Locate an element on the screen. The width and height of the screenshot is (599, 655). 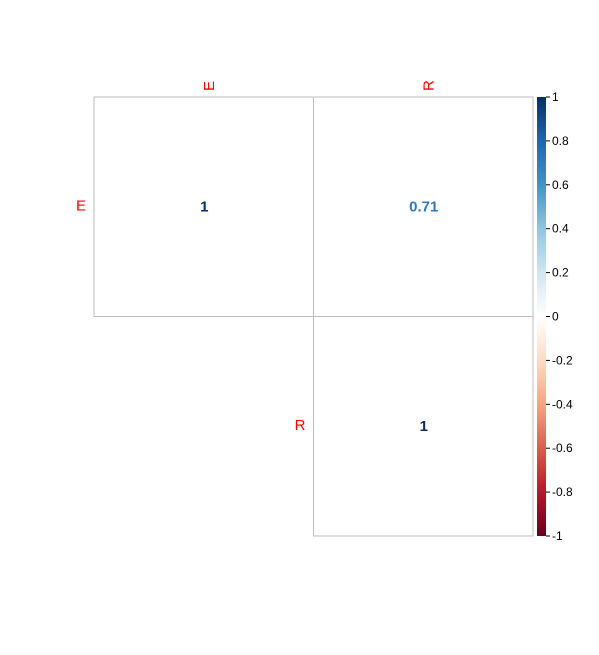
colorbar-tick-label: -0.4 is located at coordinates (562, 404).